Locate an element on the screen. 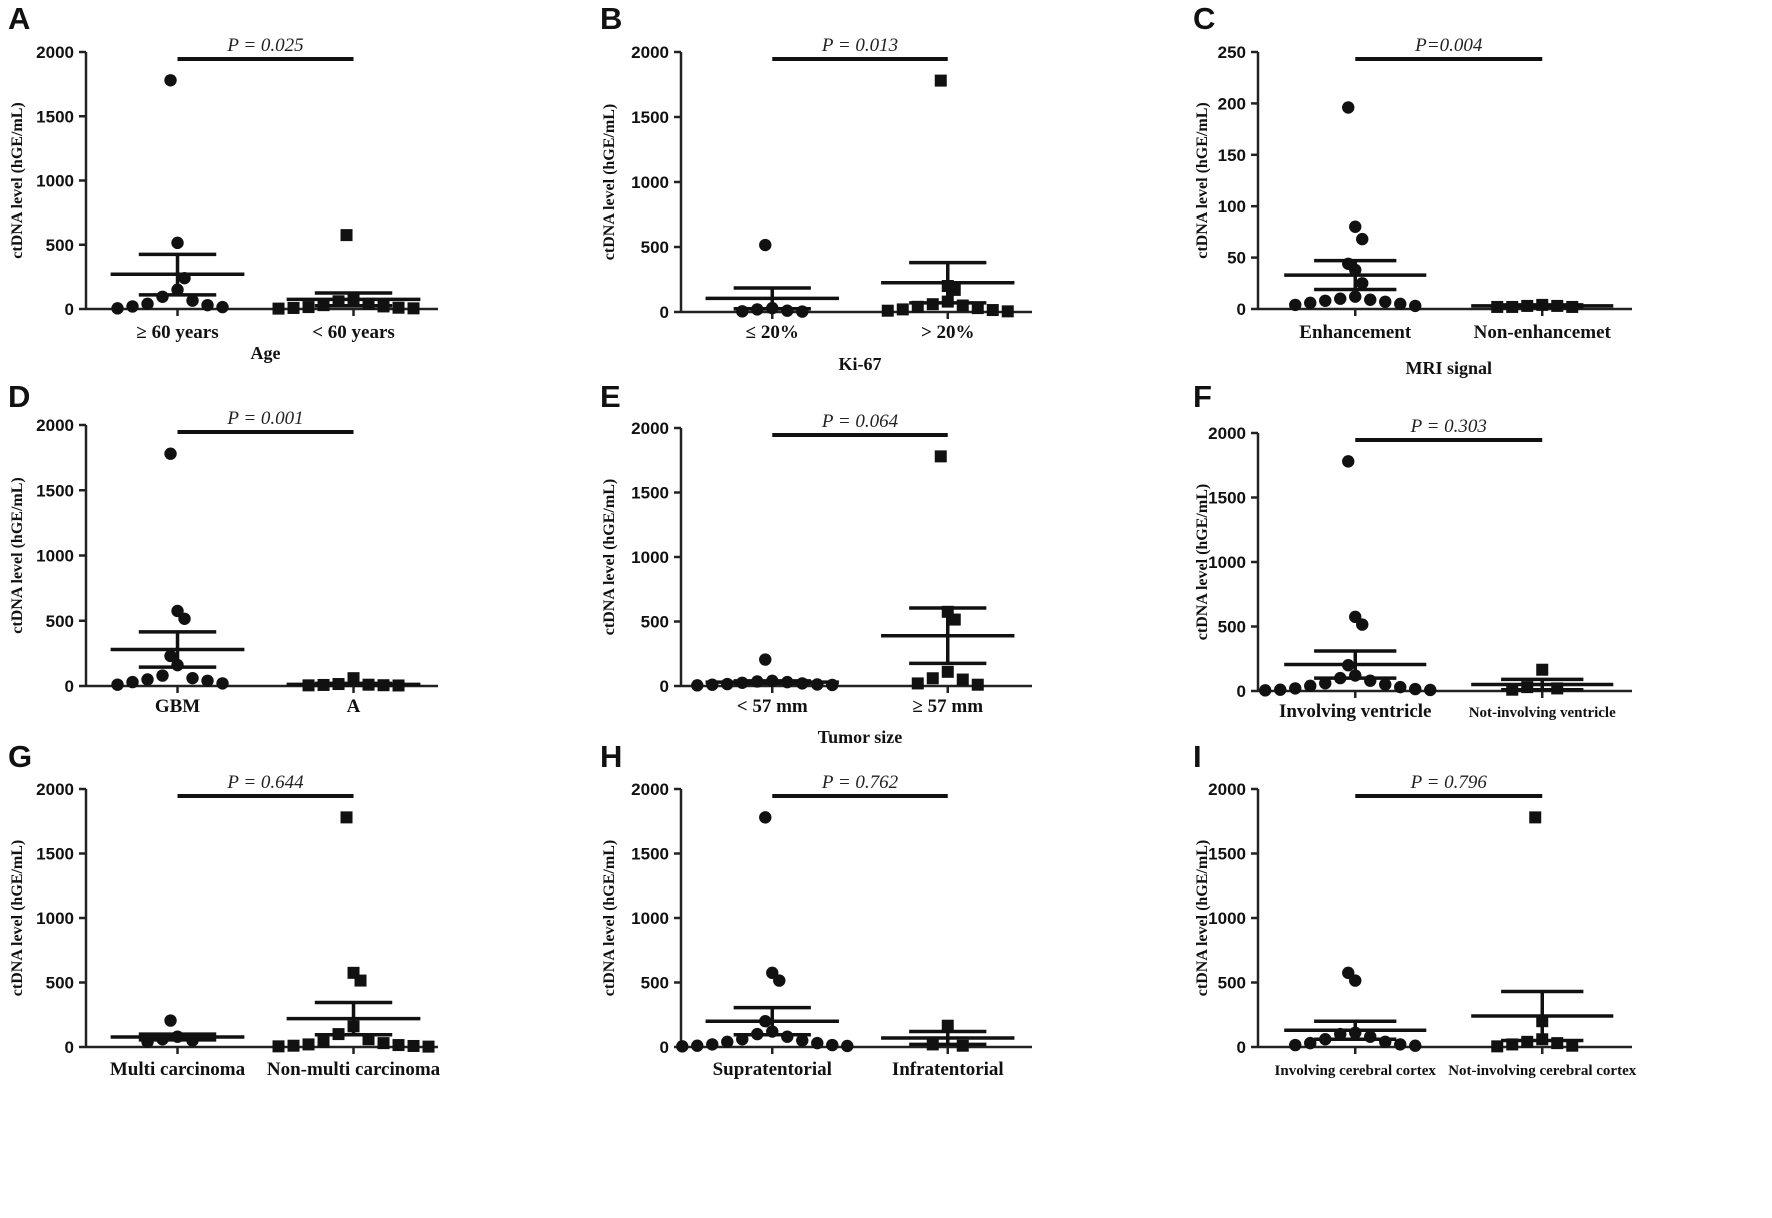 The width and height of the screenshot is (1772, 1218). y-tick-label: 100 is located at coordinates (1232, 206).